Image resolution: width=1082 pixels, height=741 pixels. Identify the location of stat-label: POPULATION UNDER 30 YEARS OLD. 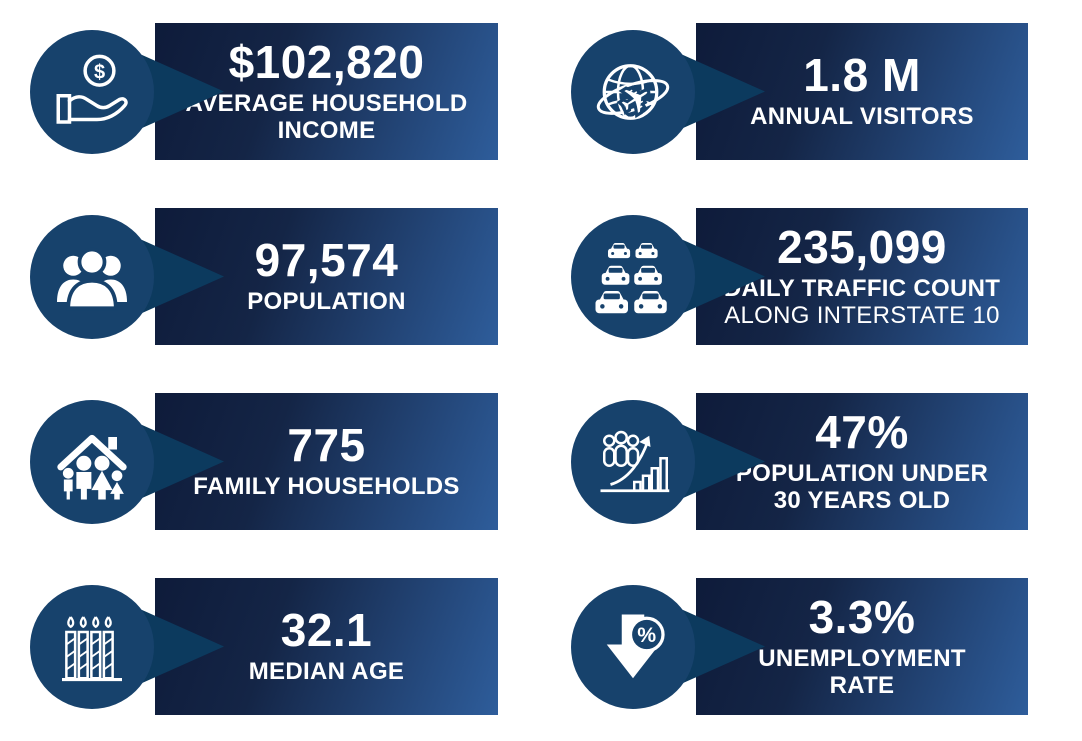
(862, 486).